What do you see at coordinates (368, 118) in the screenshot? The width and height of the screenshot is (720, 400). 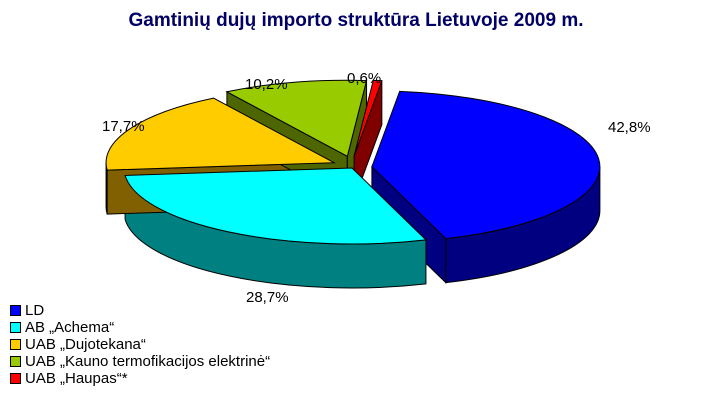 I see `slice-uab-haupas` at bounding box center [368, 118].